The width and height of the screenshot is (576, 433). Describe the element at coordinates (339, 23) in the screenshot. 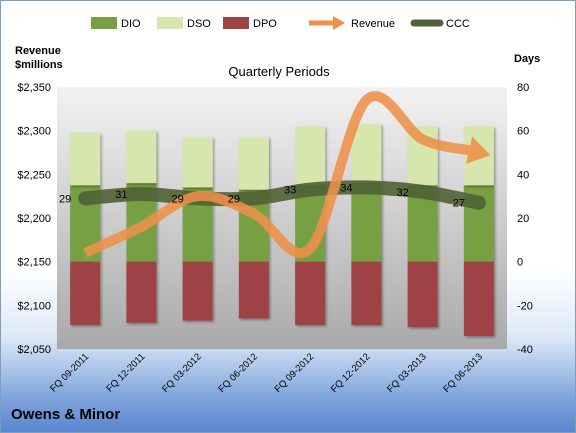

I see `legend-arrowhead-revenue` at that location.